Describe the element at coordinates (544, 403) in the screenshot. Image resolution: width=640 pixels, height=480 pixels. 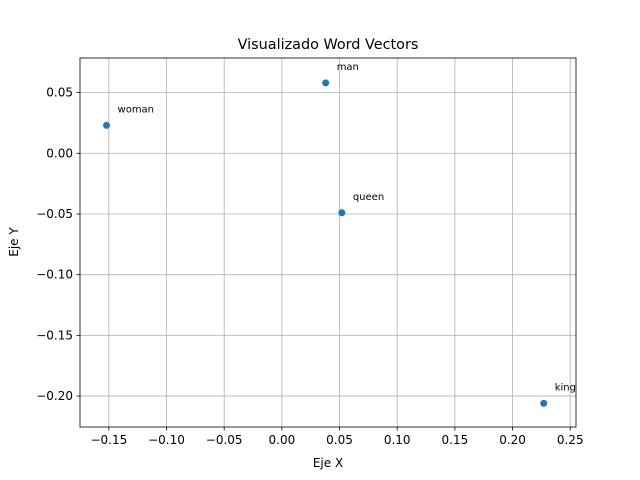
I see `data-point-king` at that location.